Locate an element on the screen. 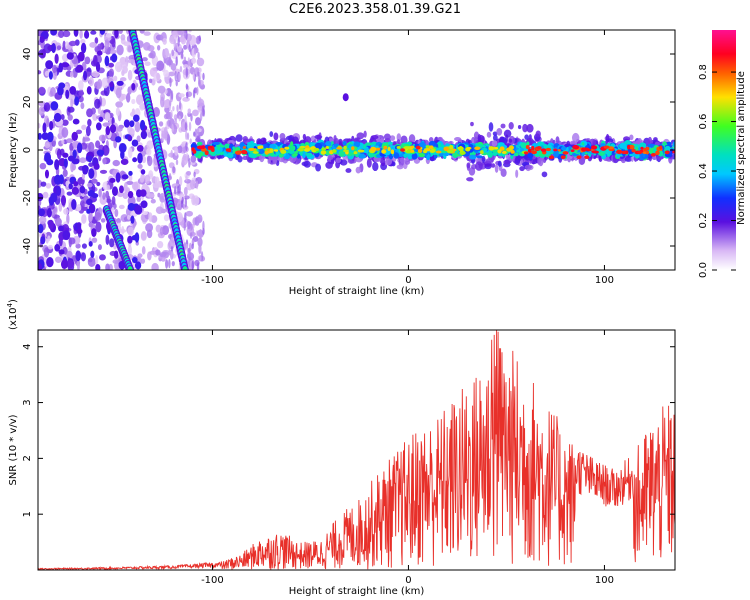 The height and width of the screenshot is (600, 750). y-tick-label: 1 is located at coordinates (27, 514).